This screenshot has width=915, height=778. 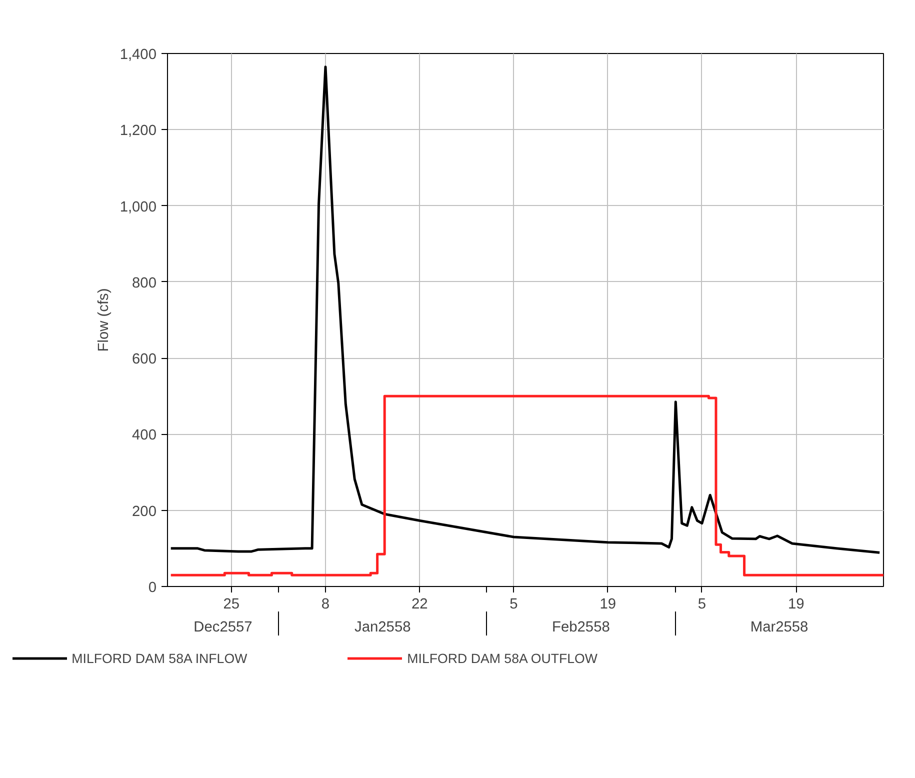 I want to click on x-tick-label: 8, so click(x=325, y=604).